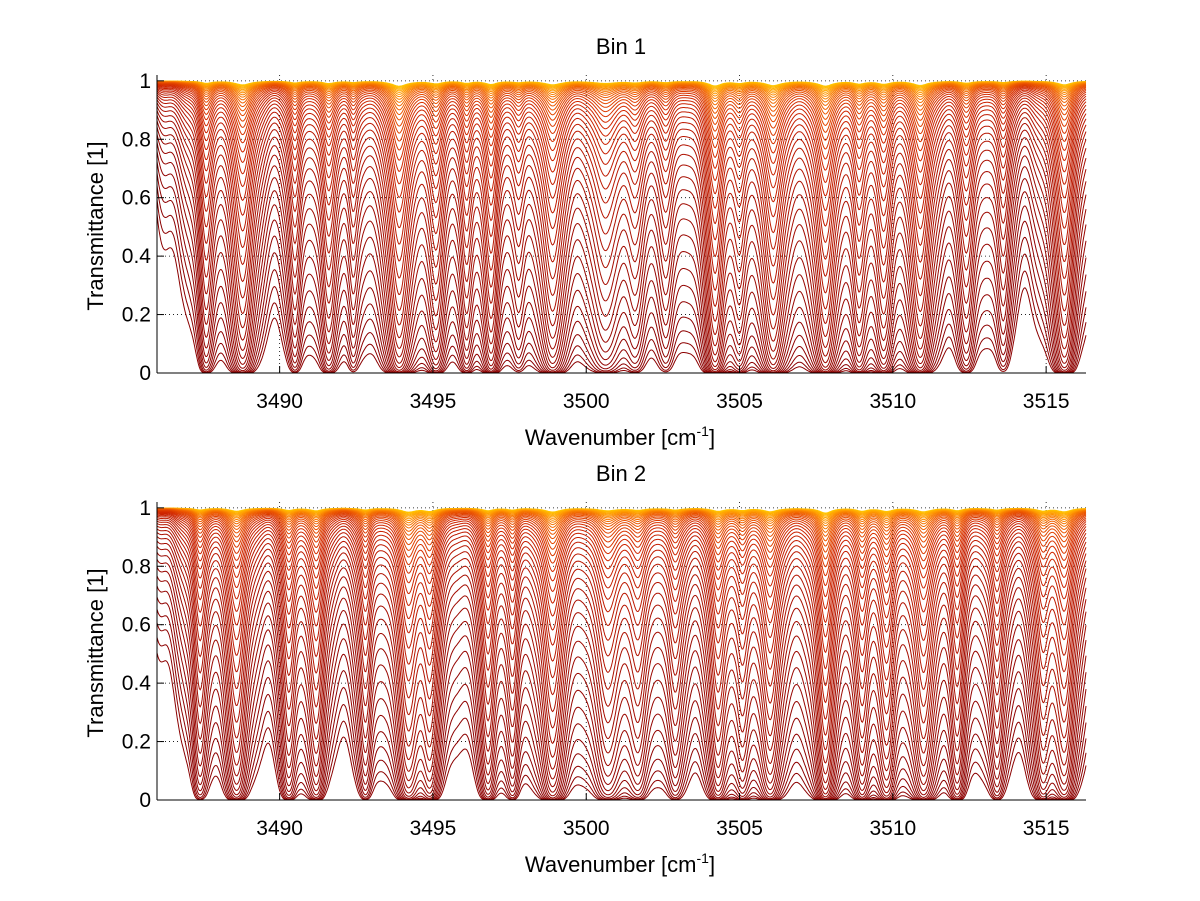  Describe the element at coordinates (621, 46) in the screenshot. I see `chart-title: Bin 1` at that location.